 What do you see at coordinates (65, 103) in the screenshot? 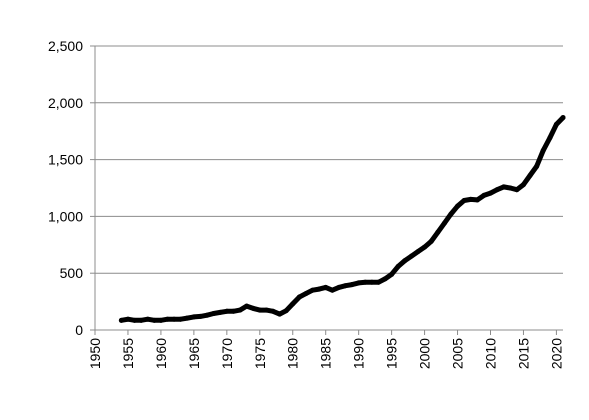
I see `y-tick-label: 2,000` at bounding box center [65, 103].